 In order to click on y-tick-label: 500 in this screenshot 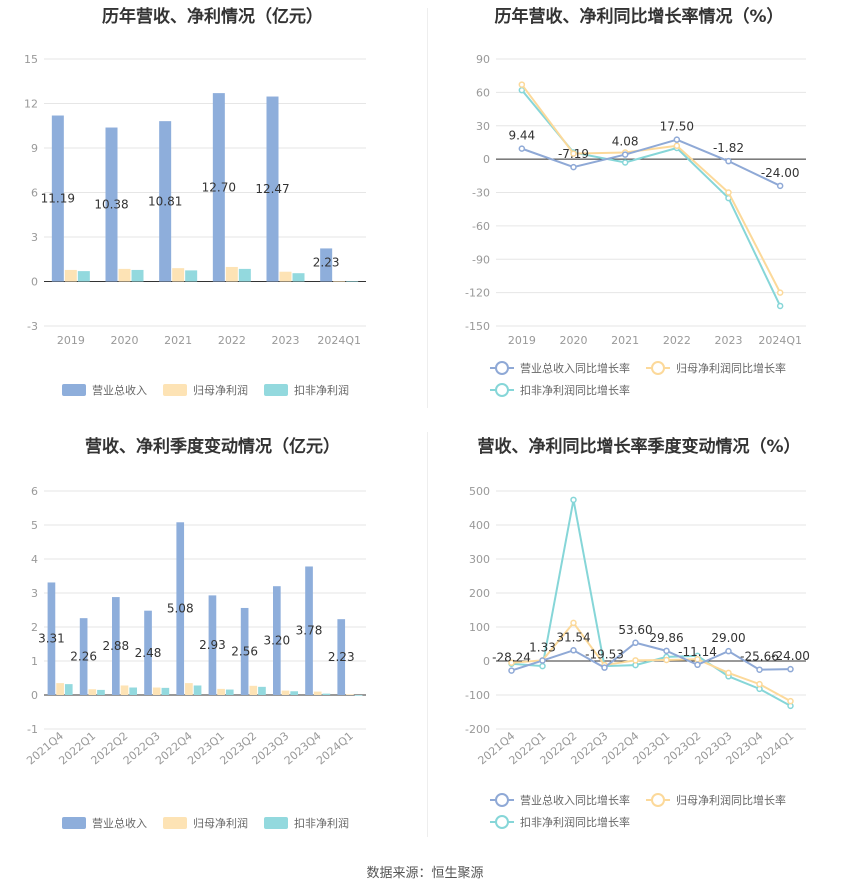, I will do `click(479, 491)`.